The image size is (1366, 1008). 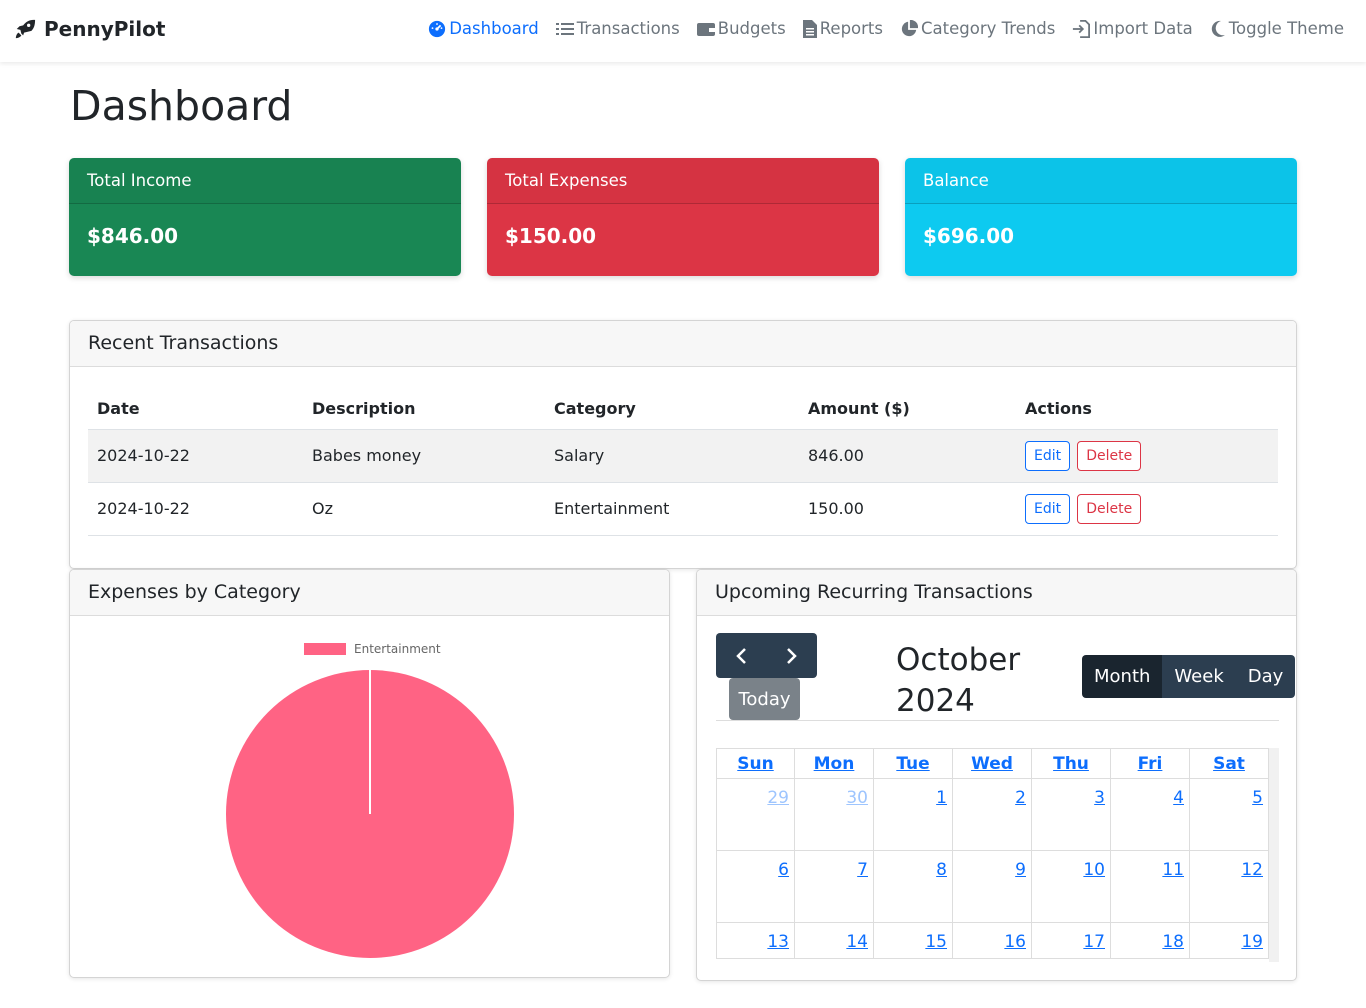 What do you see at coordinates (1071, 941) in the screenshot?
I see `calendar-day: 17` at bounding box center [1071, 941].